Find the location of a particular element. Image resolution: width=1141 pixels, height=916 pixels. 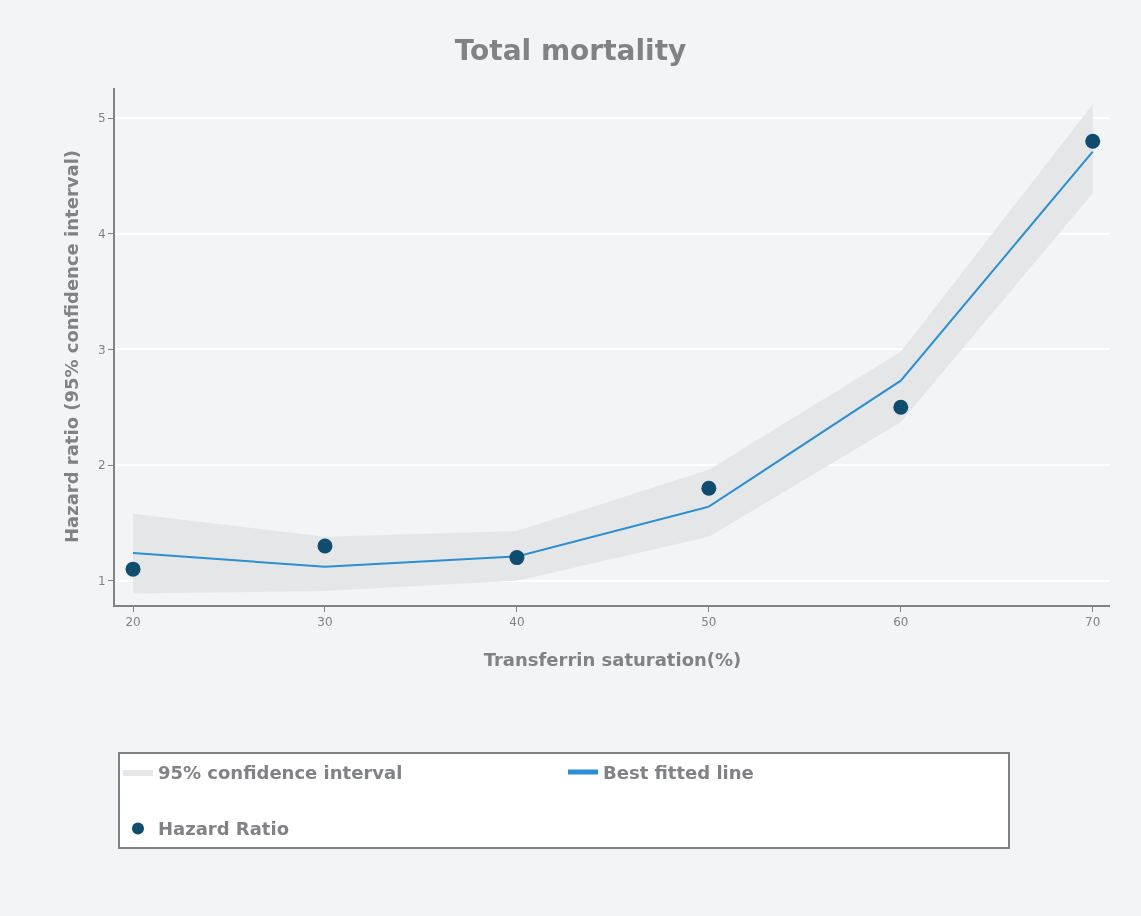

x-tick-label: 50 is located at coordinates (709, 622).